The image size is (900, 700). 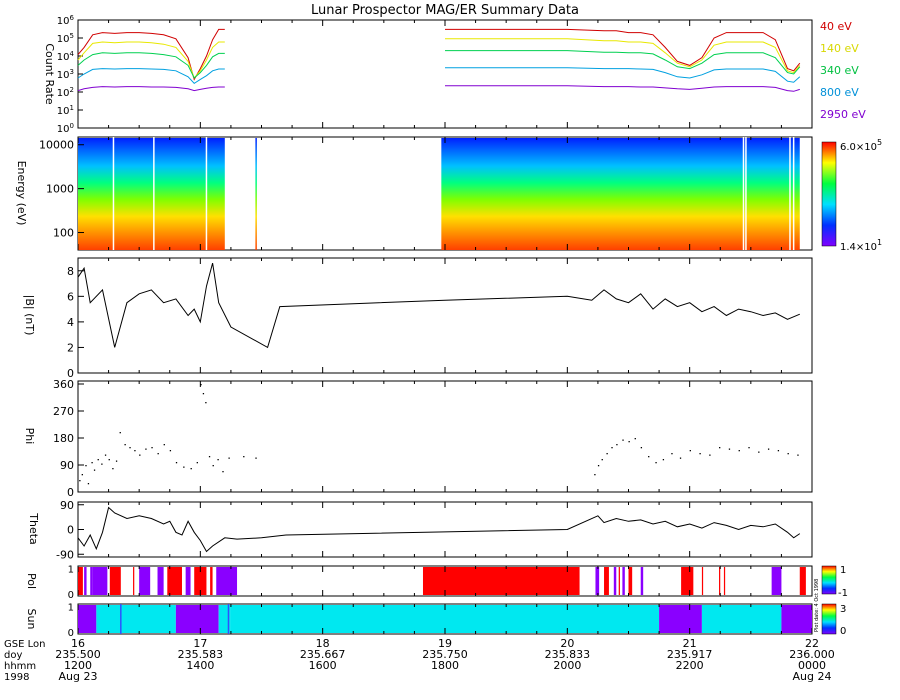 I want to click on x-label-gselon: 16, so click(x=78, y=643).